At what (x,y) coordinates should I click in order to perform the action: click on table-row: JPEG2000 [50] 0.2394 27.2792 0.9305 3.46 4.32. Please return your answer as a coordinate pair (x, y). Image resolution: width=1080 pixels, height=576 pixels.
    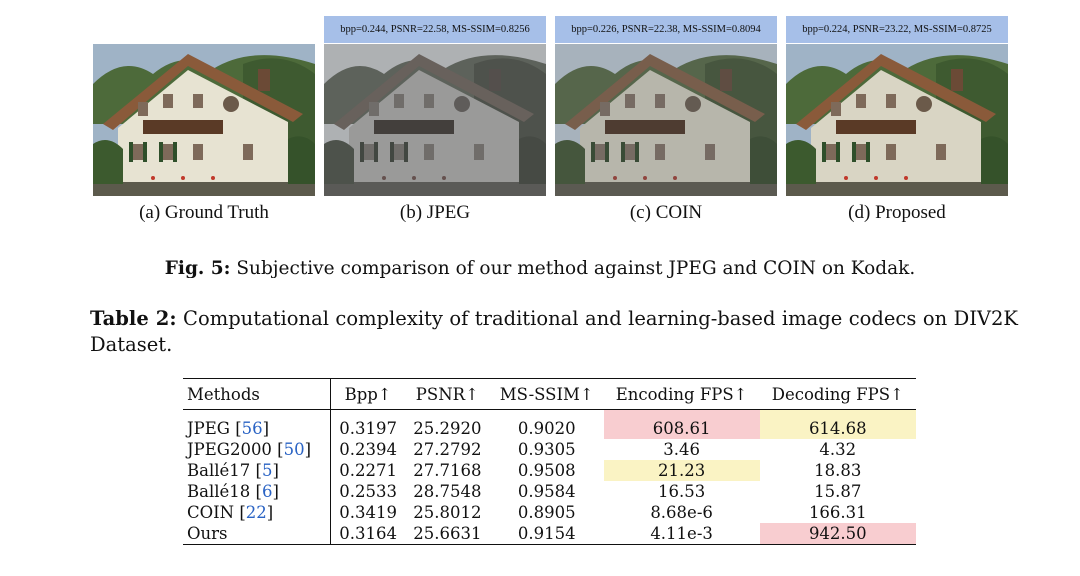
    Looking at the image, I should click on (549, 449).